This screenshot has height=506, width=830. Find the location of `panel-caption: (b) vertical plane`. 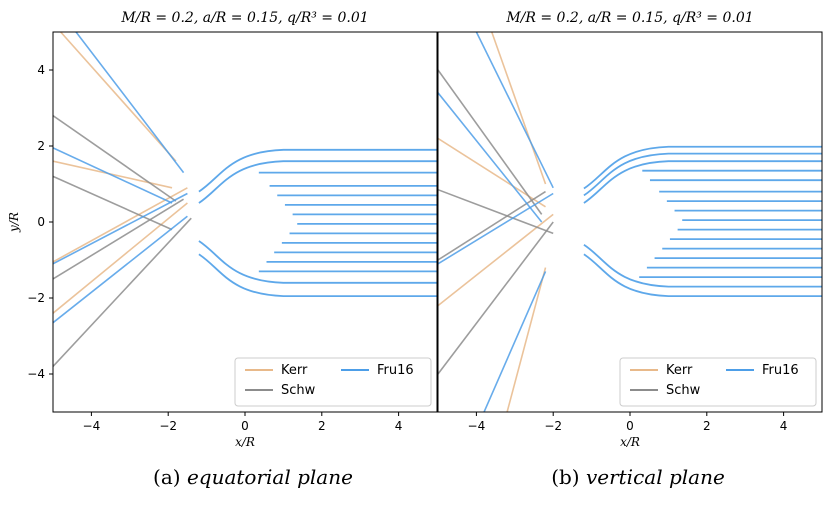

panel-caption: (b) vertical plane is located at coordinates (638, 477).